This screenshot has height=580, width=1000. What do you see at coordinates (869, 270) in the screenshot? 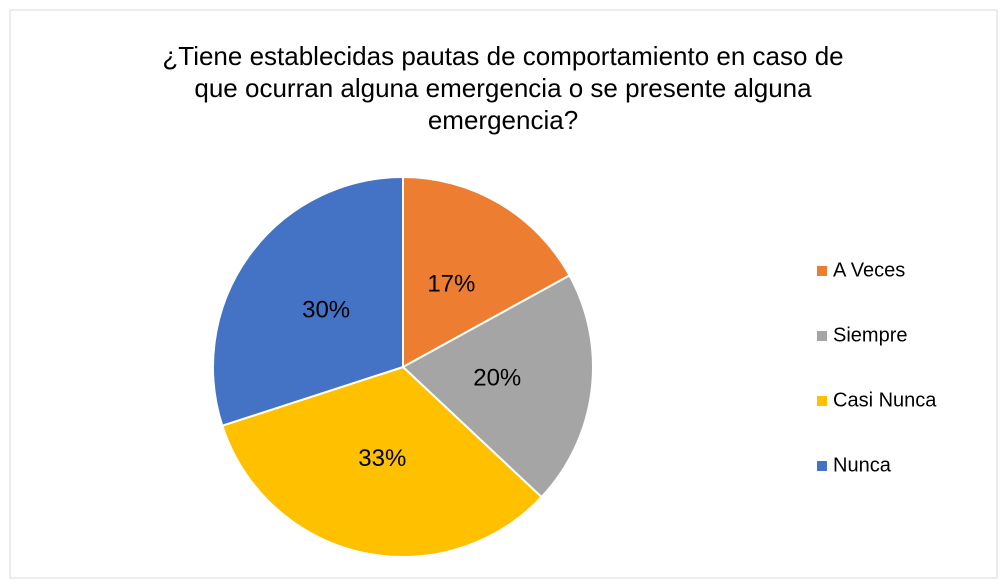
I see `legend-label: A Veces` at bounding box center [869, 270].